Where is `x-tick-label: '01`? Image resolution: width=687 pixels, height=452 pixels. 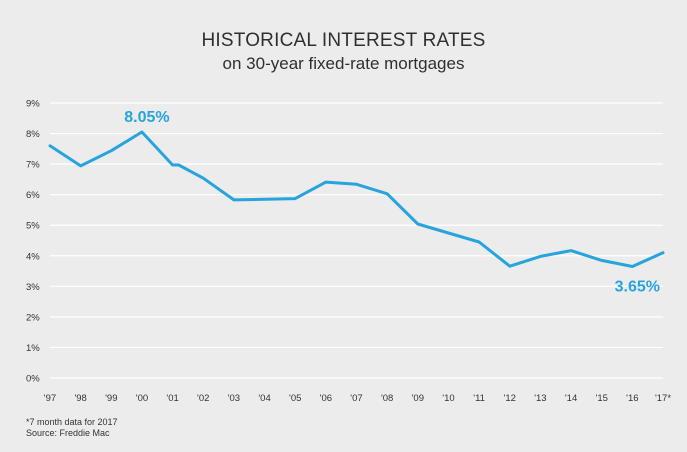
x-tick-label: '01 is located at coordinates (172, 398).